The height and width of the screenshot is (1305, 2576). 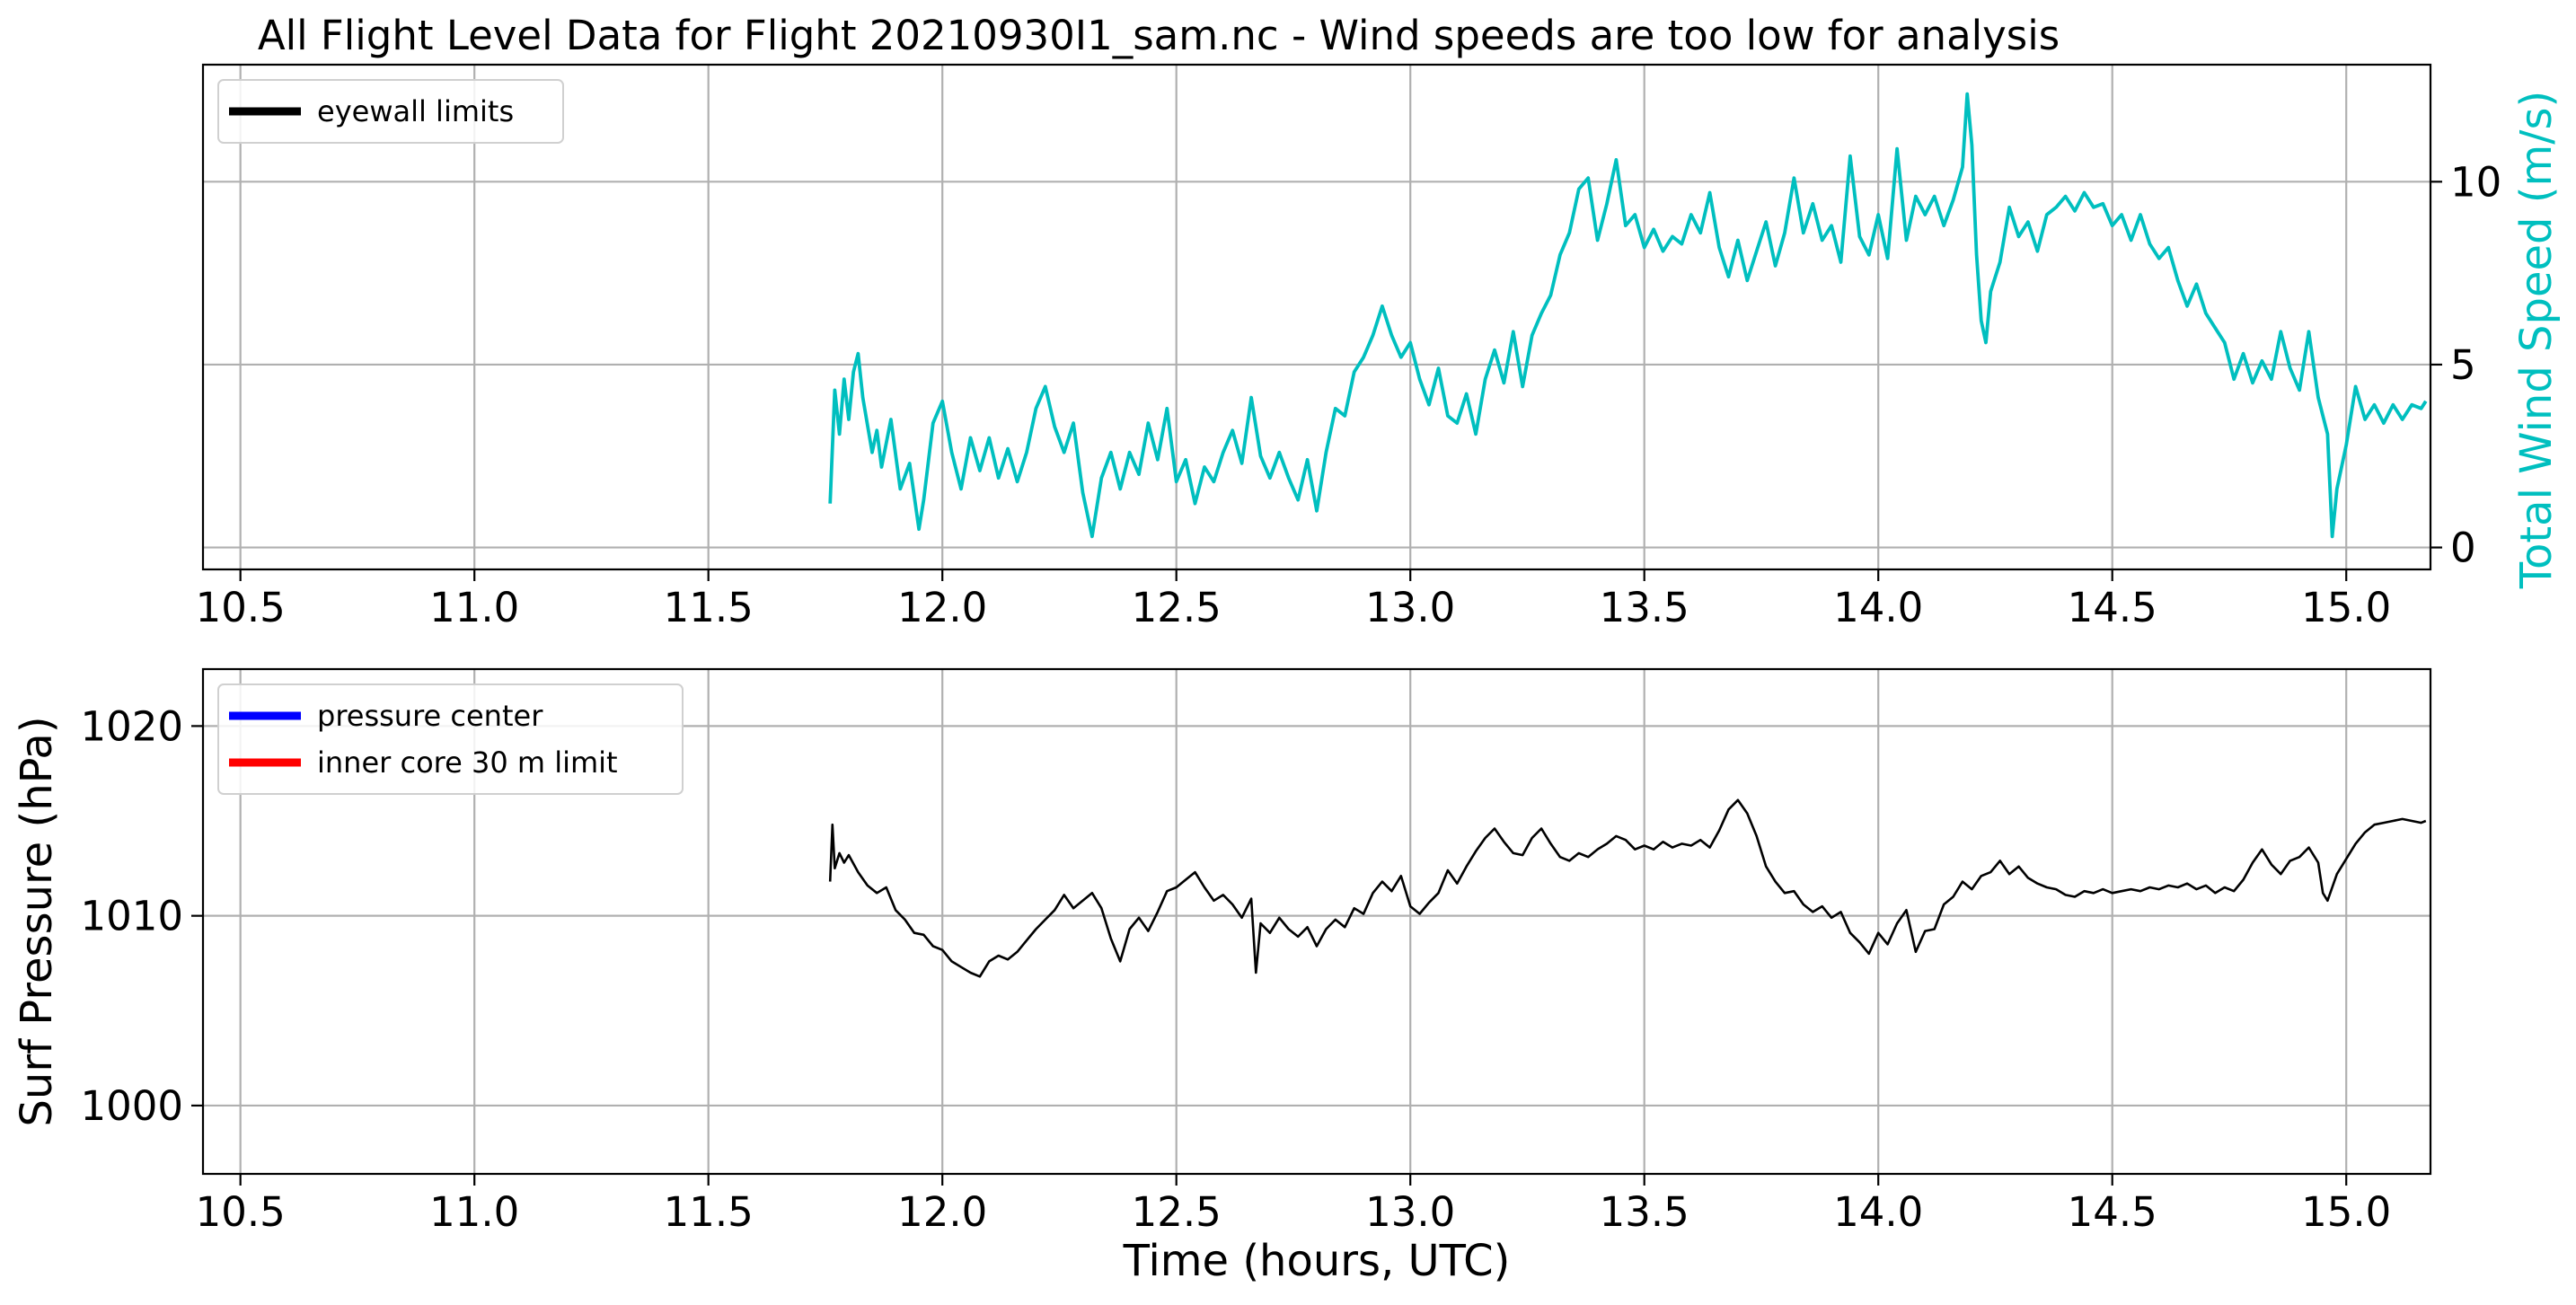 I want to click on legend-label: pressure center, so click(x=430, y=716).